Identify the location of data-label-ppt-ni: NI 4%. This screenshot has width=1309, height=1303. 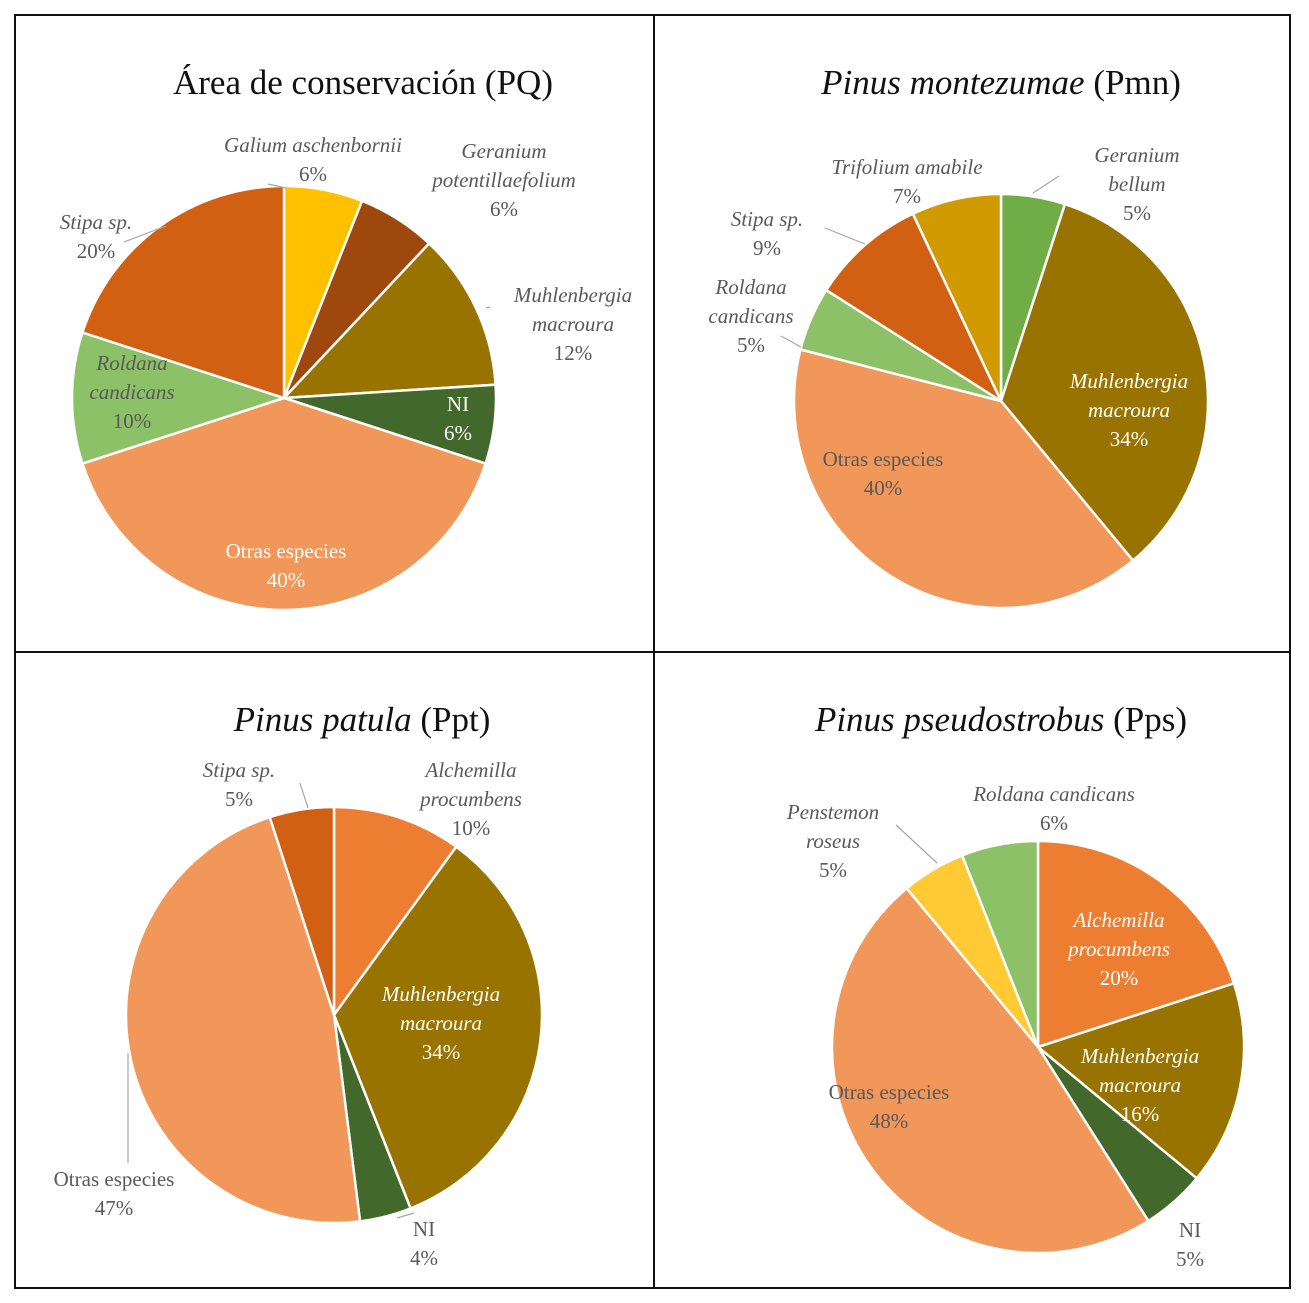
(424, 1243).